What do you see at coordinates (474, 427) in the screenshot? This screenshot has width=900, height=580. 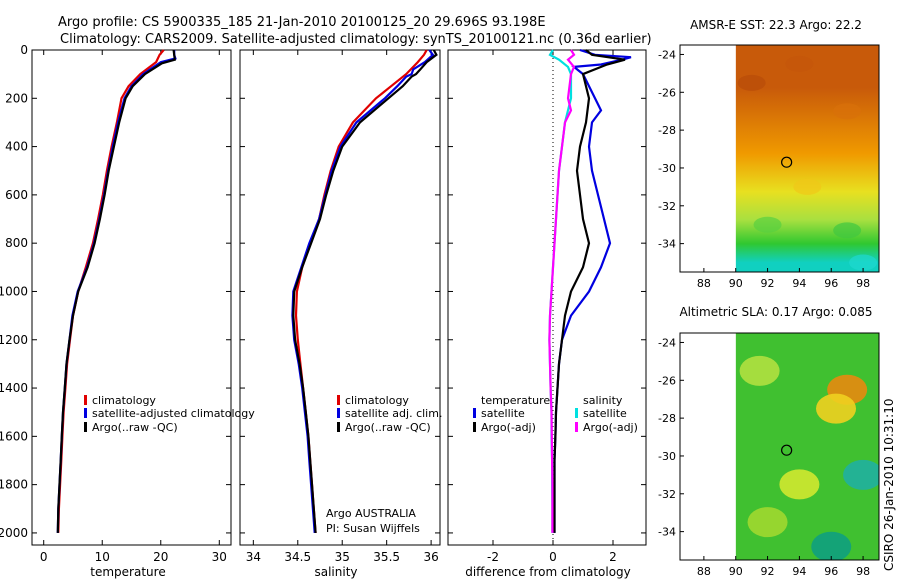 I see `legend-swatch-temp-argo` at bounding box center [474, 427].